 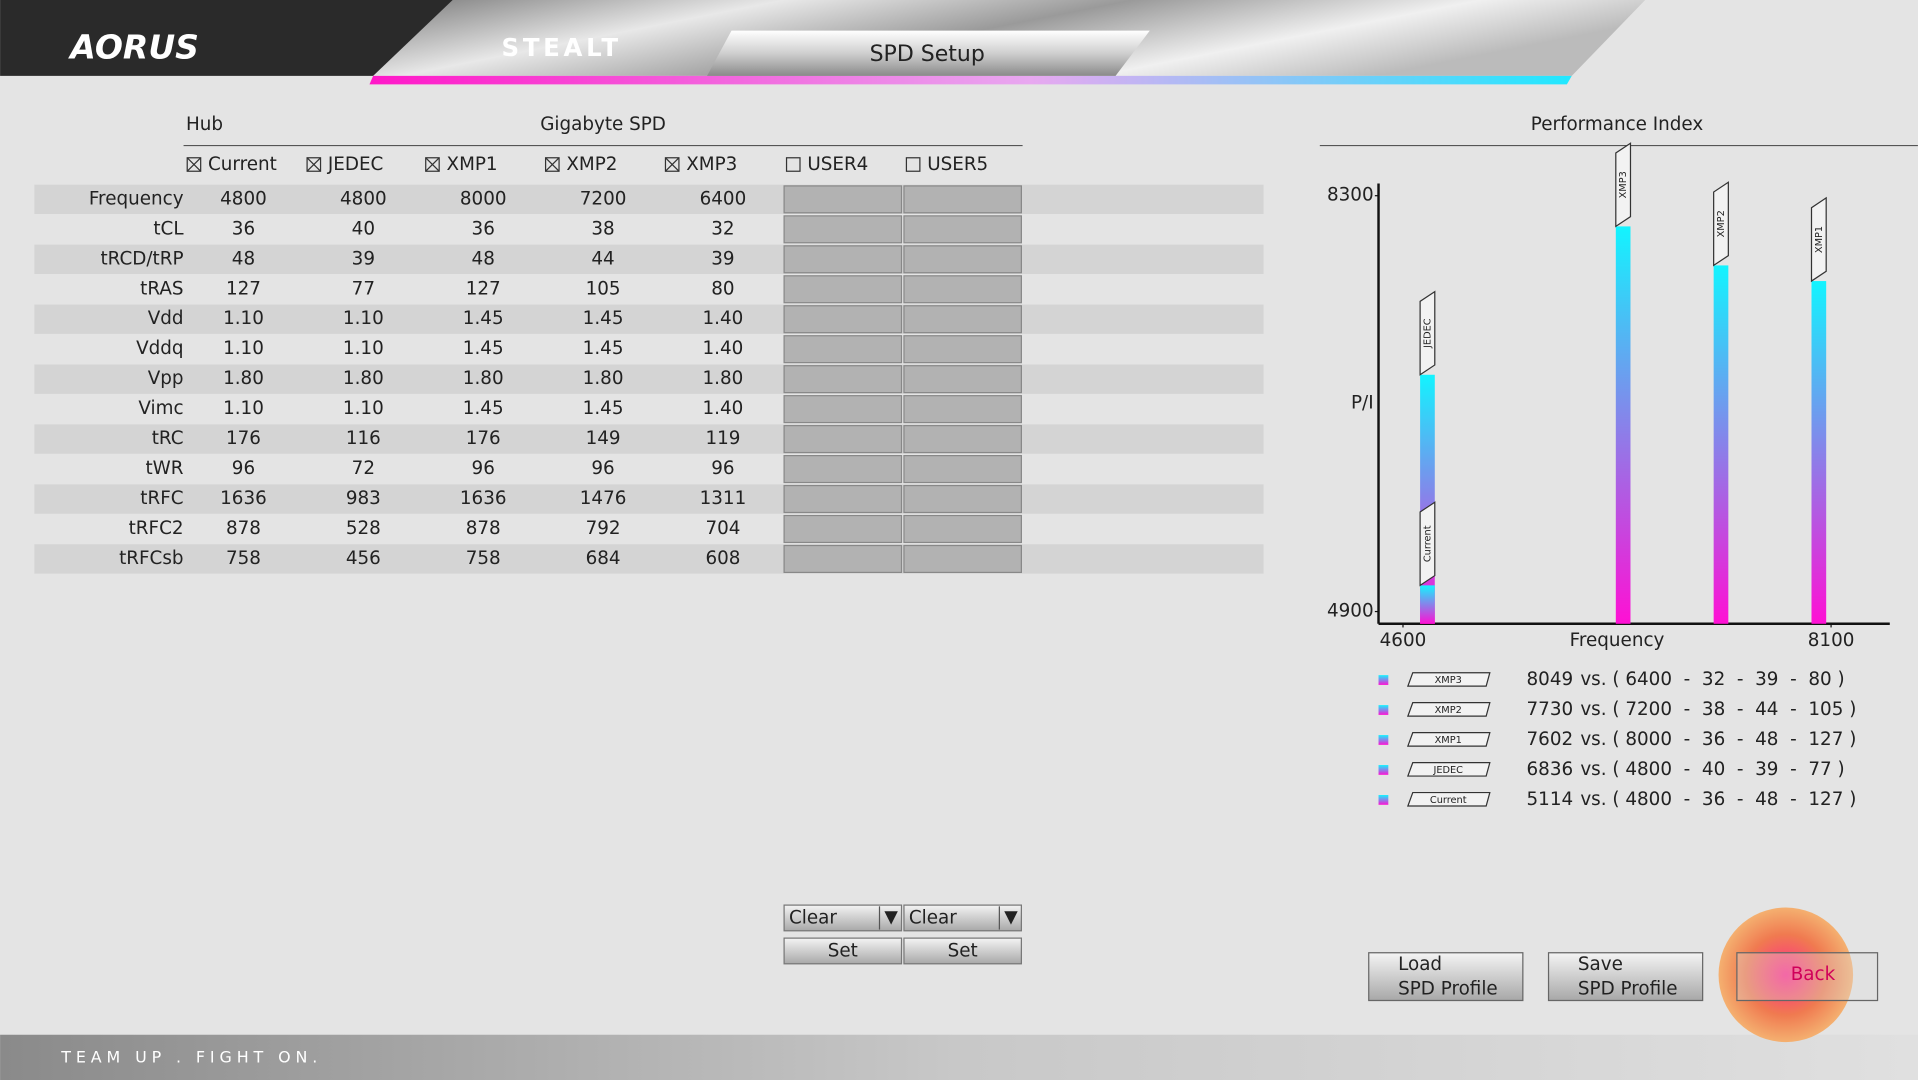 What do you see at coordinates (1449, 709) in the screenshot?
I see `legend-tag` at bounding box center [1449, 709].